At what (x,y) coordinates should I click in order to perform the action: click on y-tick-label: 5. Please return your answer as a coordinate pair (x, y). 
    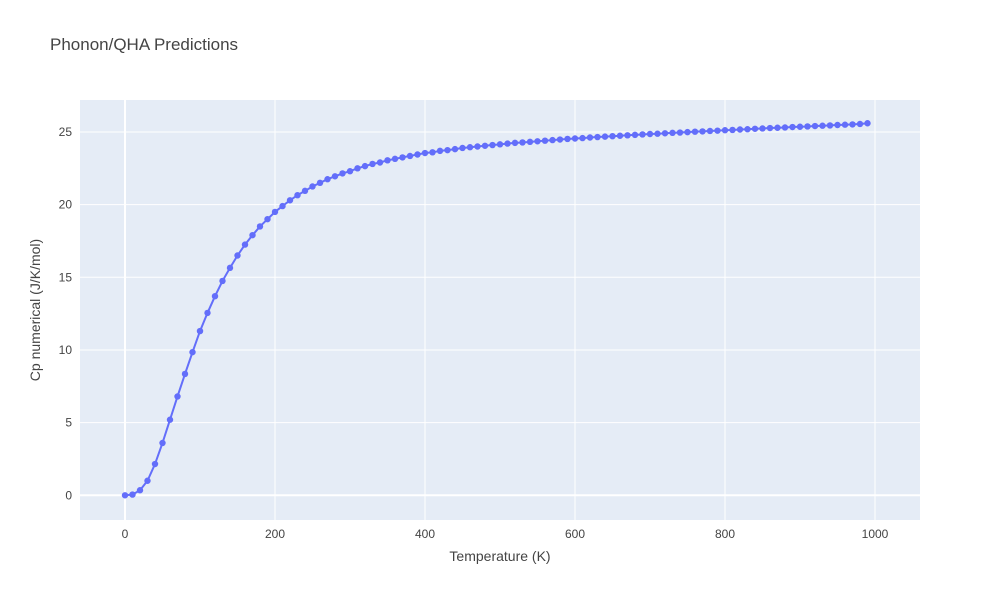
    Looking at the image, I should click on (68, 423).